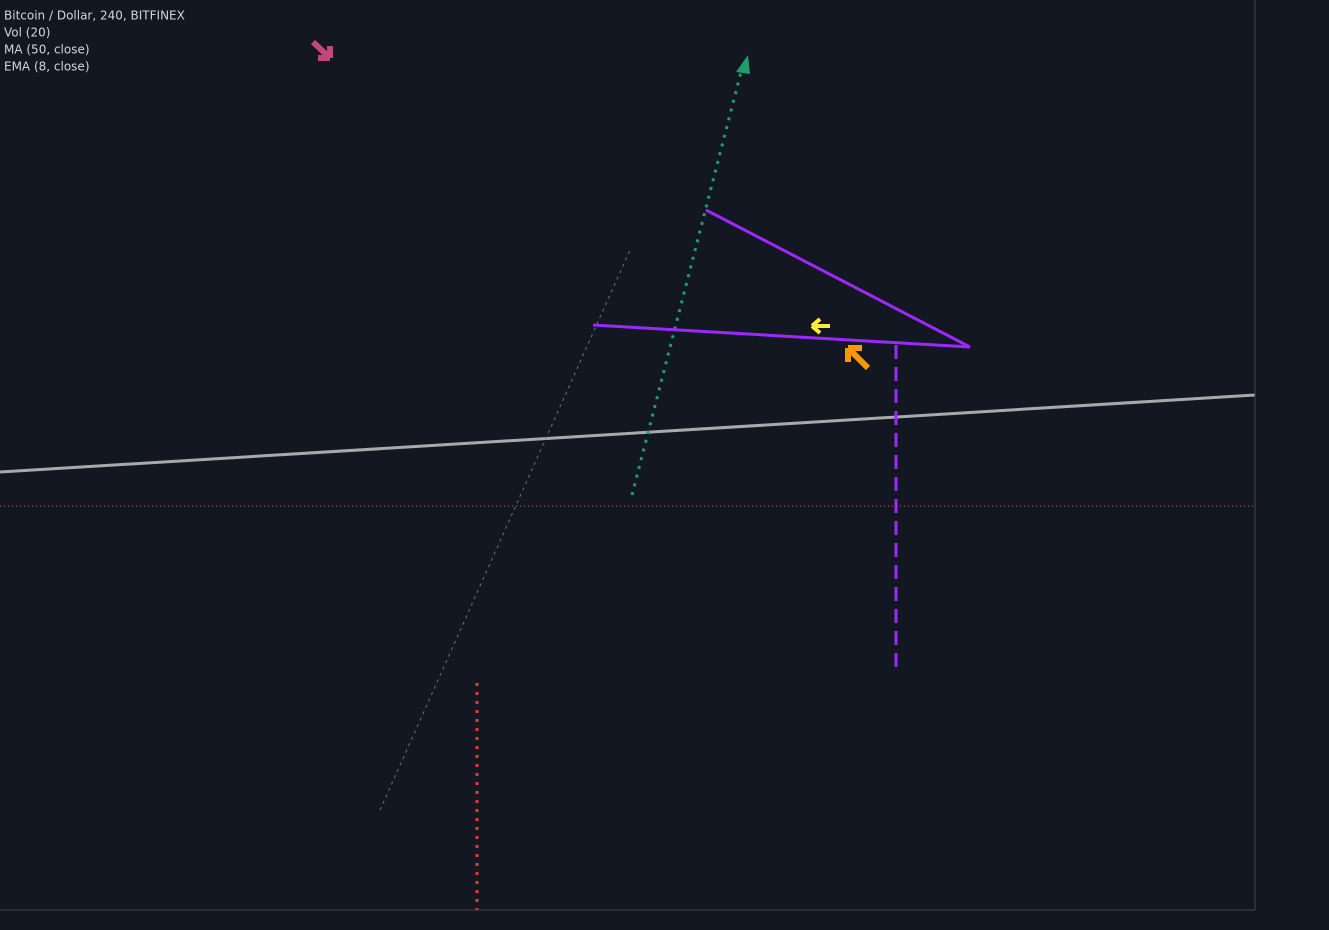 Image resolution: width=1329 pixels, height=930 pixels. Describe the element at coordinates (628, 433) in the screenshot. I see `trend-line` at that location.